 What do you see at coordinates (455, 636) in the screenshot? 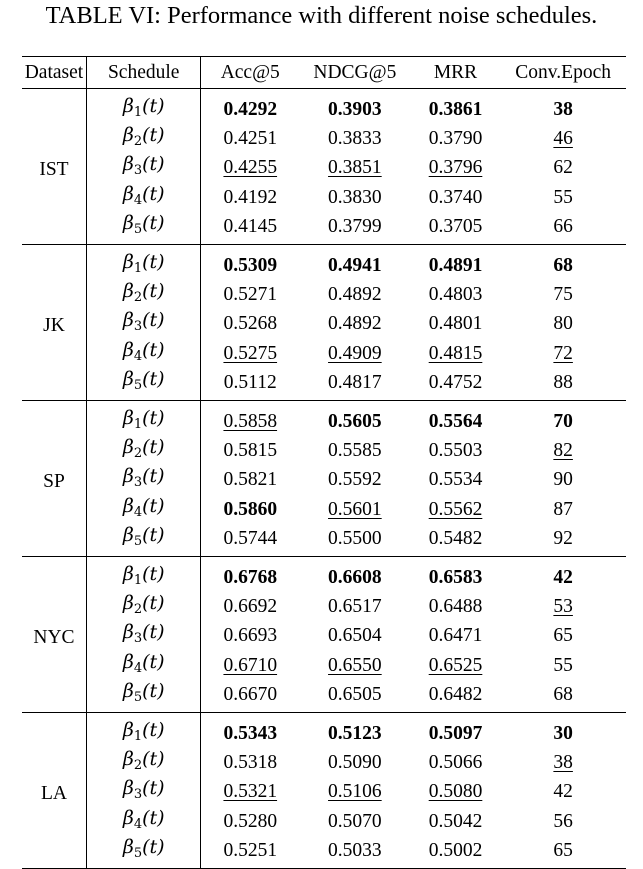
I see `metric-value: 0.6471` at bounding box center [455, 636].